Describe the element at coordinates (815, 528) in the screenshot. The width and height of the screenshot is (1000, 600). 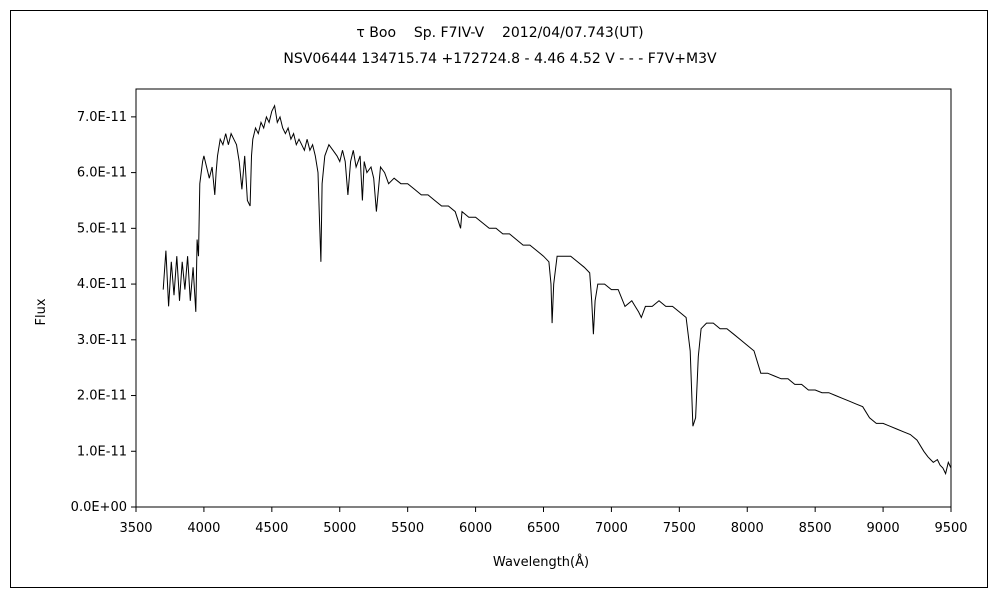
I see `x-tick-label: 8500` at that location.